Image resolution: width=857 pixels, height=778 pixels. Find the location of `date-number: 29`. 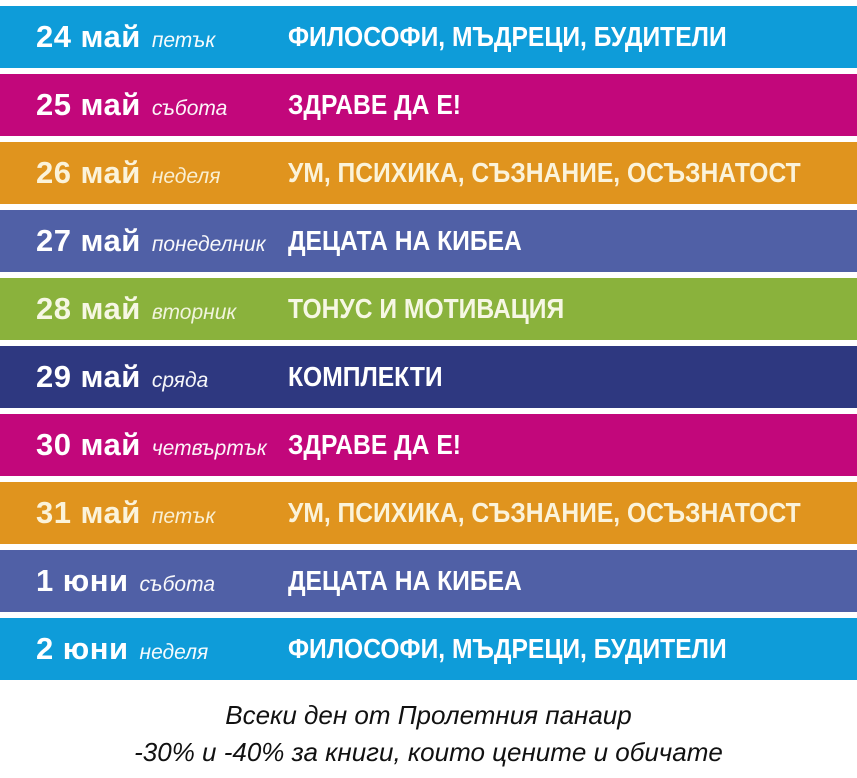

date-number: 29 is located at coordinates (54, 376).